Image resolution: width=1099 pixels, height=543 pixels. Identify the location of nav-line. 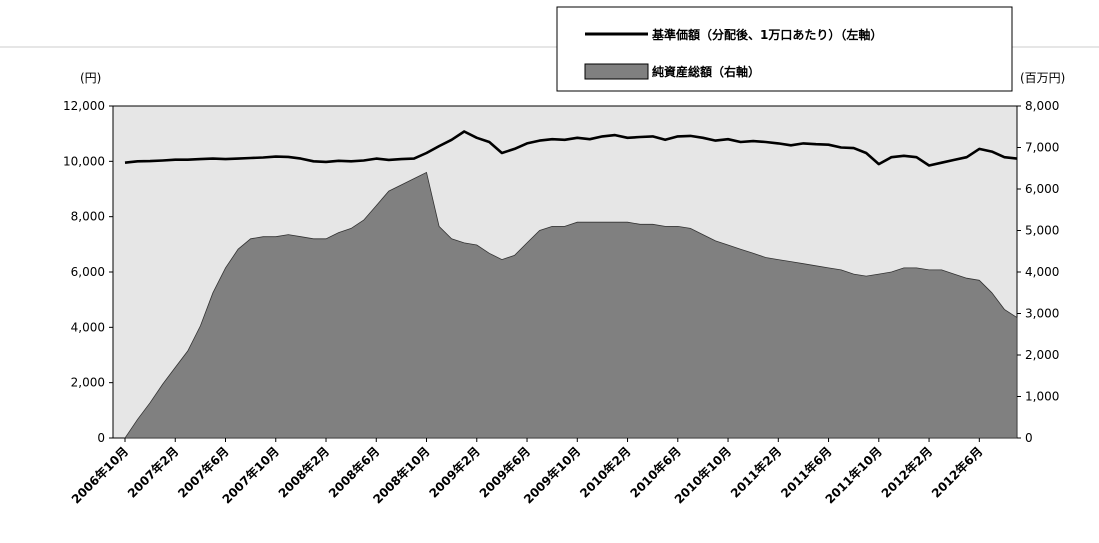
(571, 148).